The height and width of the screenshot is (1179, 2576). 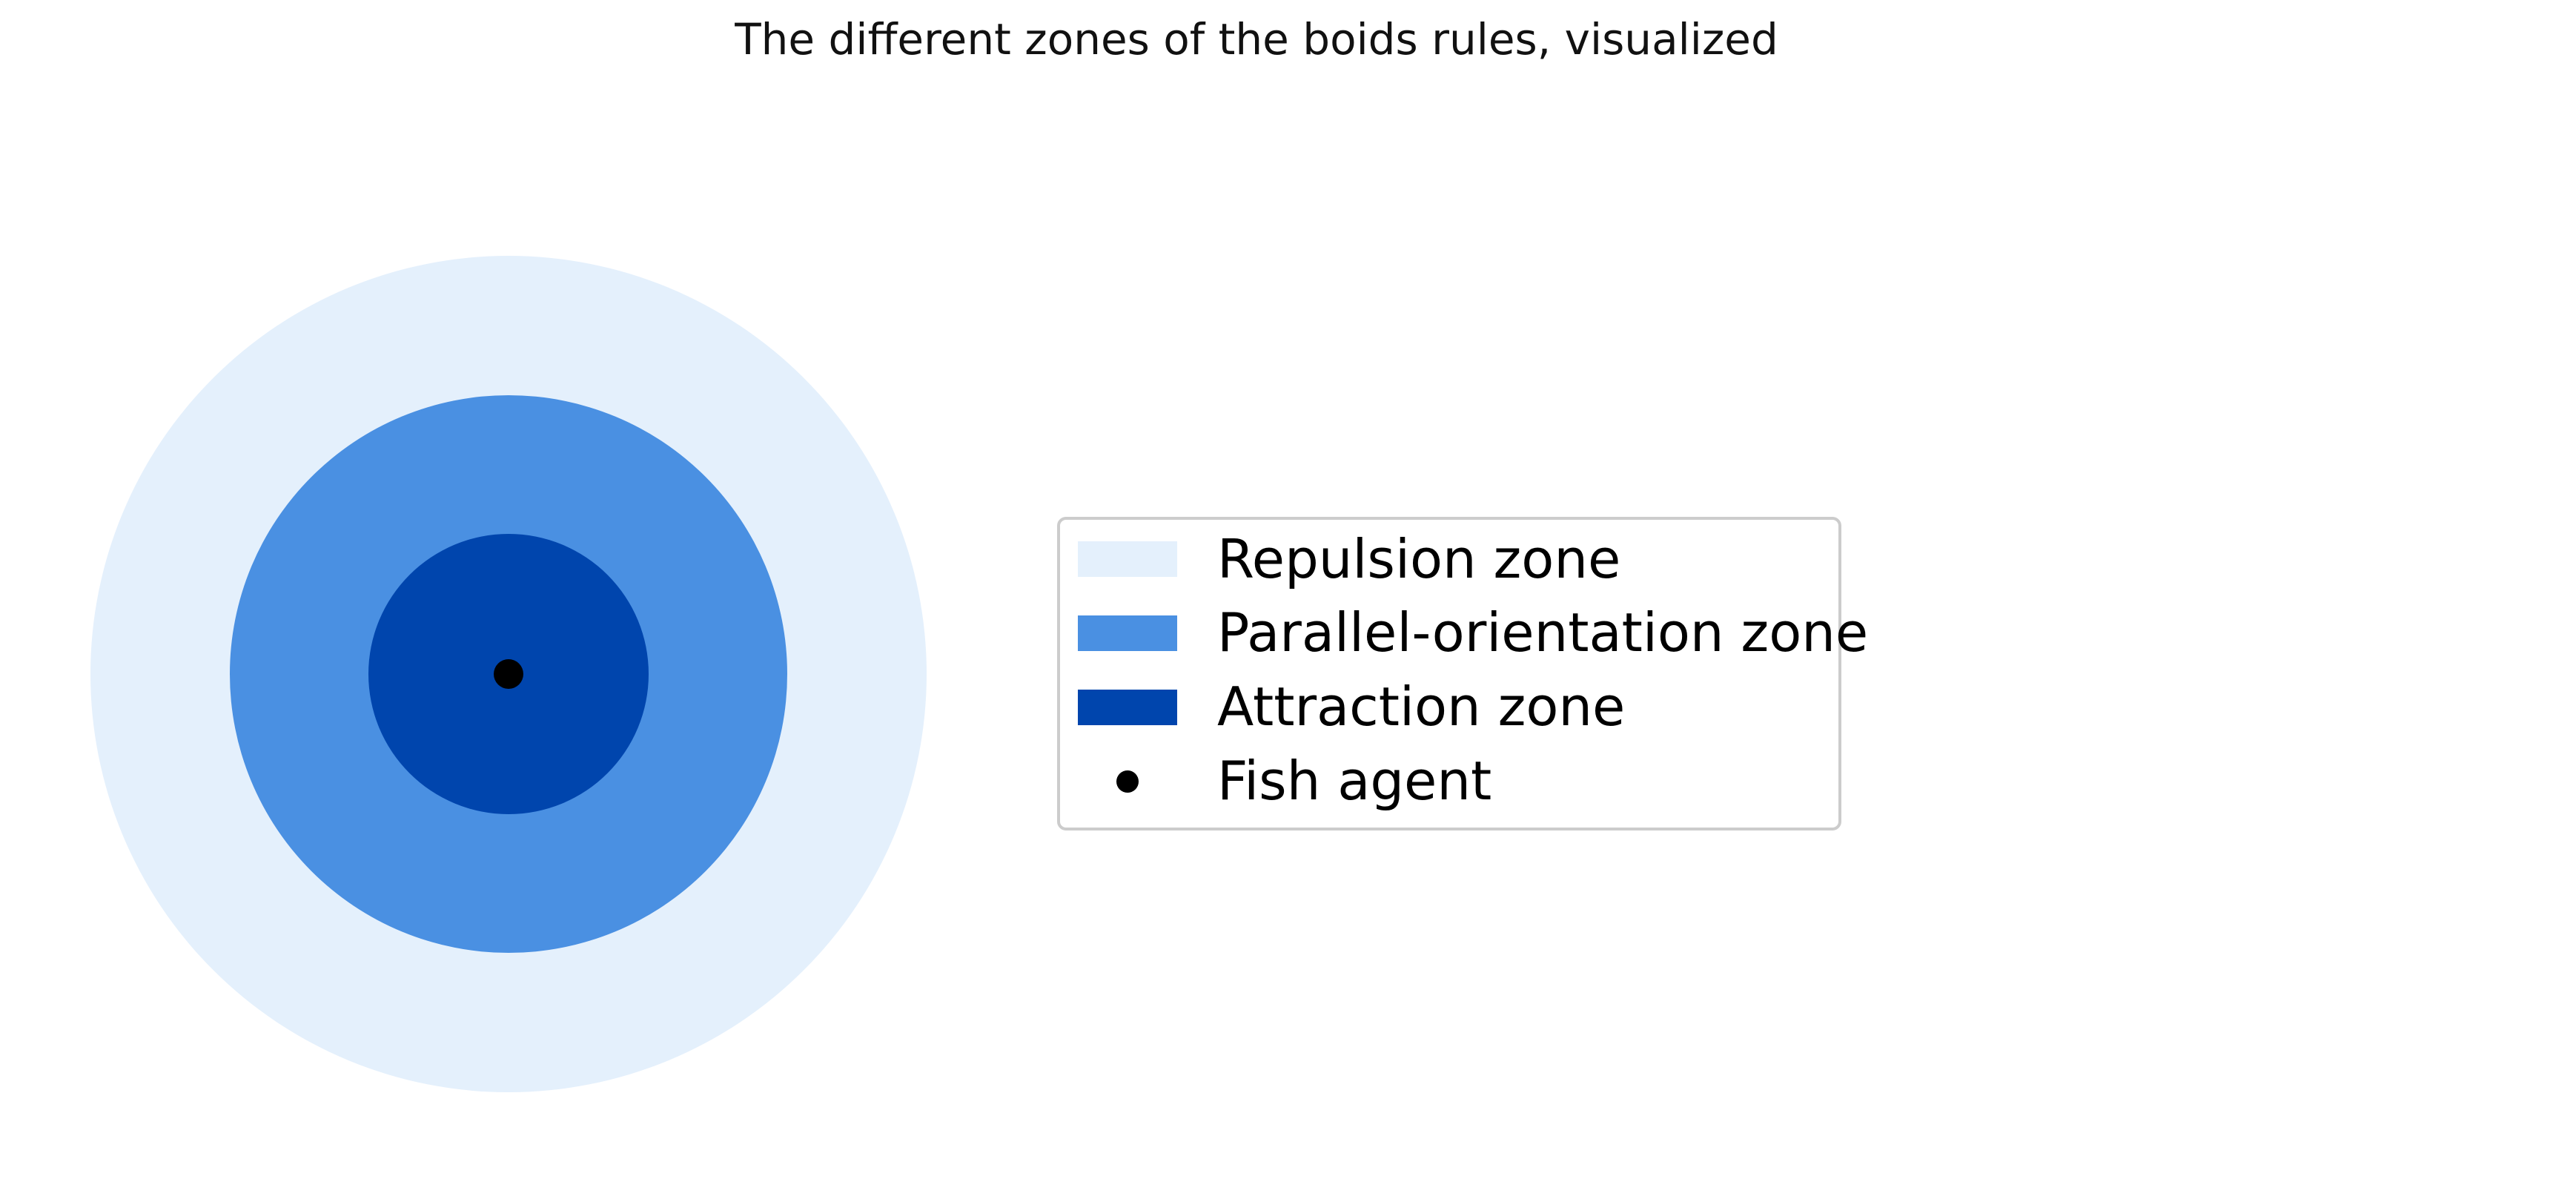 I want to click on legend-label-fish-agent: Fish agent, so click(x=1354, y=781).